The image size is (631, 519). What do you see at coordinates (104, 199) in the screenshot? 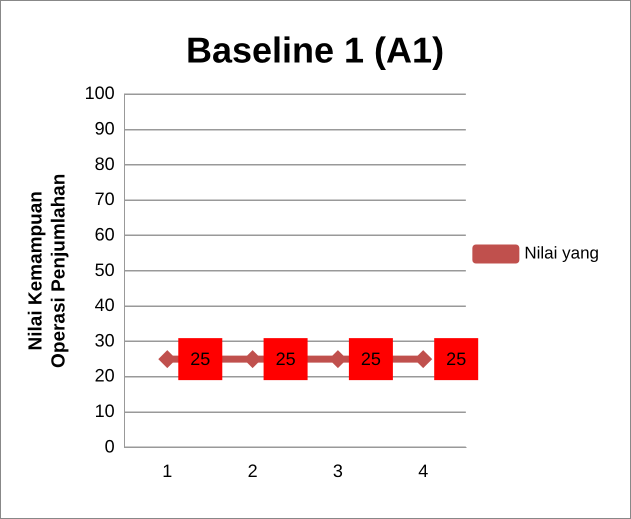
I see `y-tick-label: 70` at bounding box center [104, 199].